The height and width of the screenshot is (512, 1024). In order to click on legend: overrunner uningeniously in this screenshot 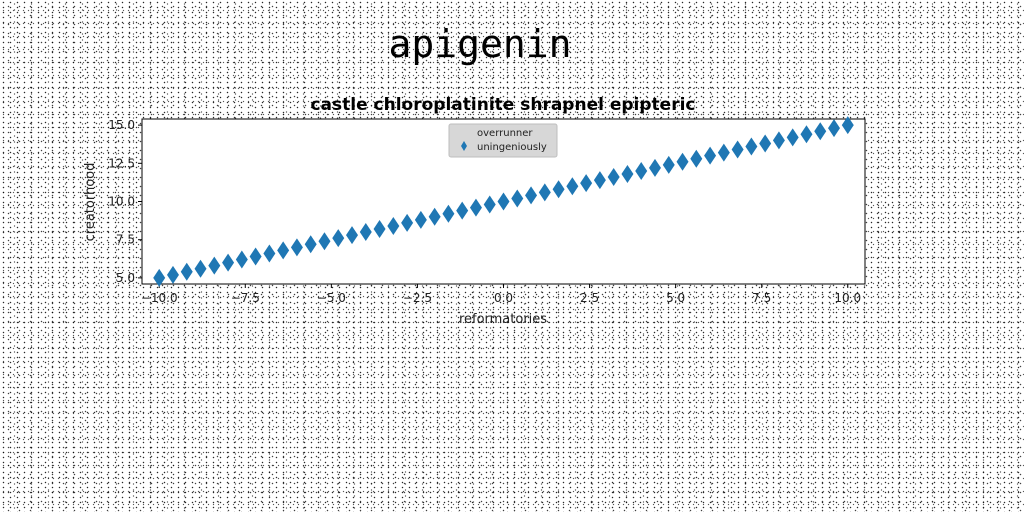, I will do `click(503, 140)`.